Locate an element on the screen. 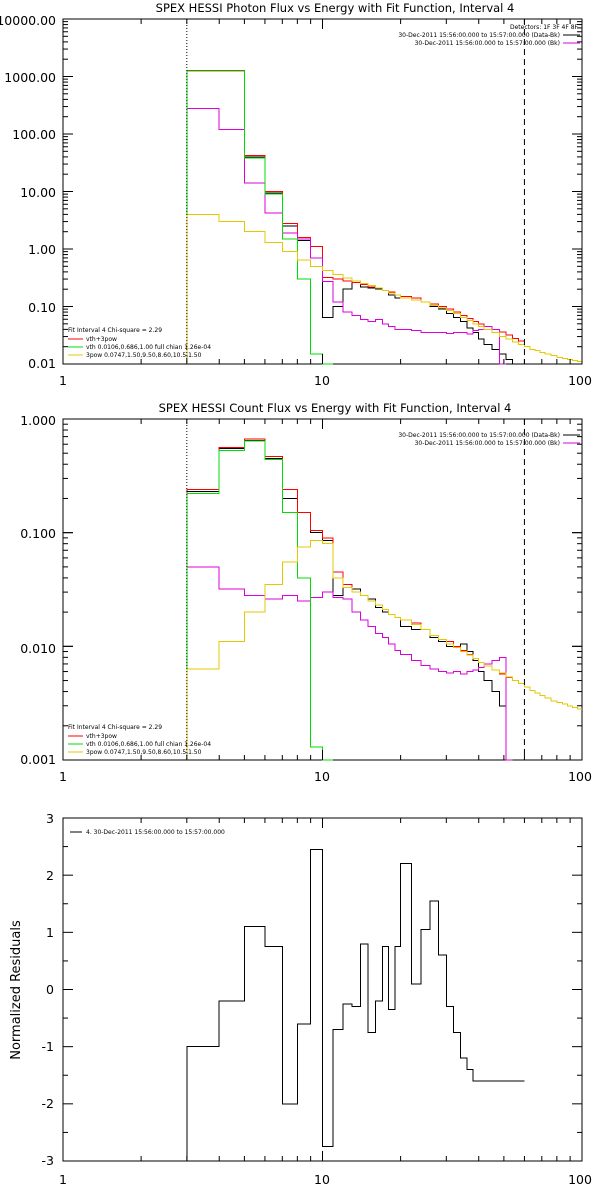  y-tick-label: 0.10 is located at coordinates (42, 307).